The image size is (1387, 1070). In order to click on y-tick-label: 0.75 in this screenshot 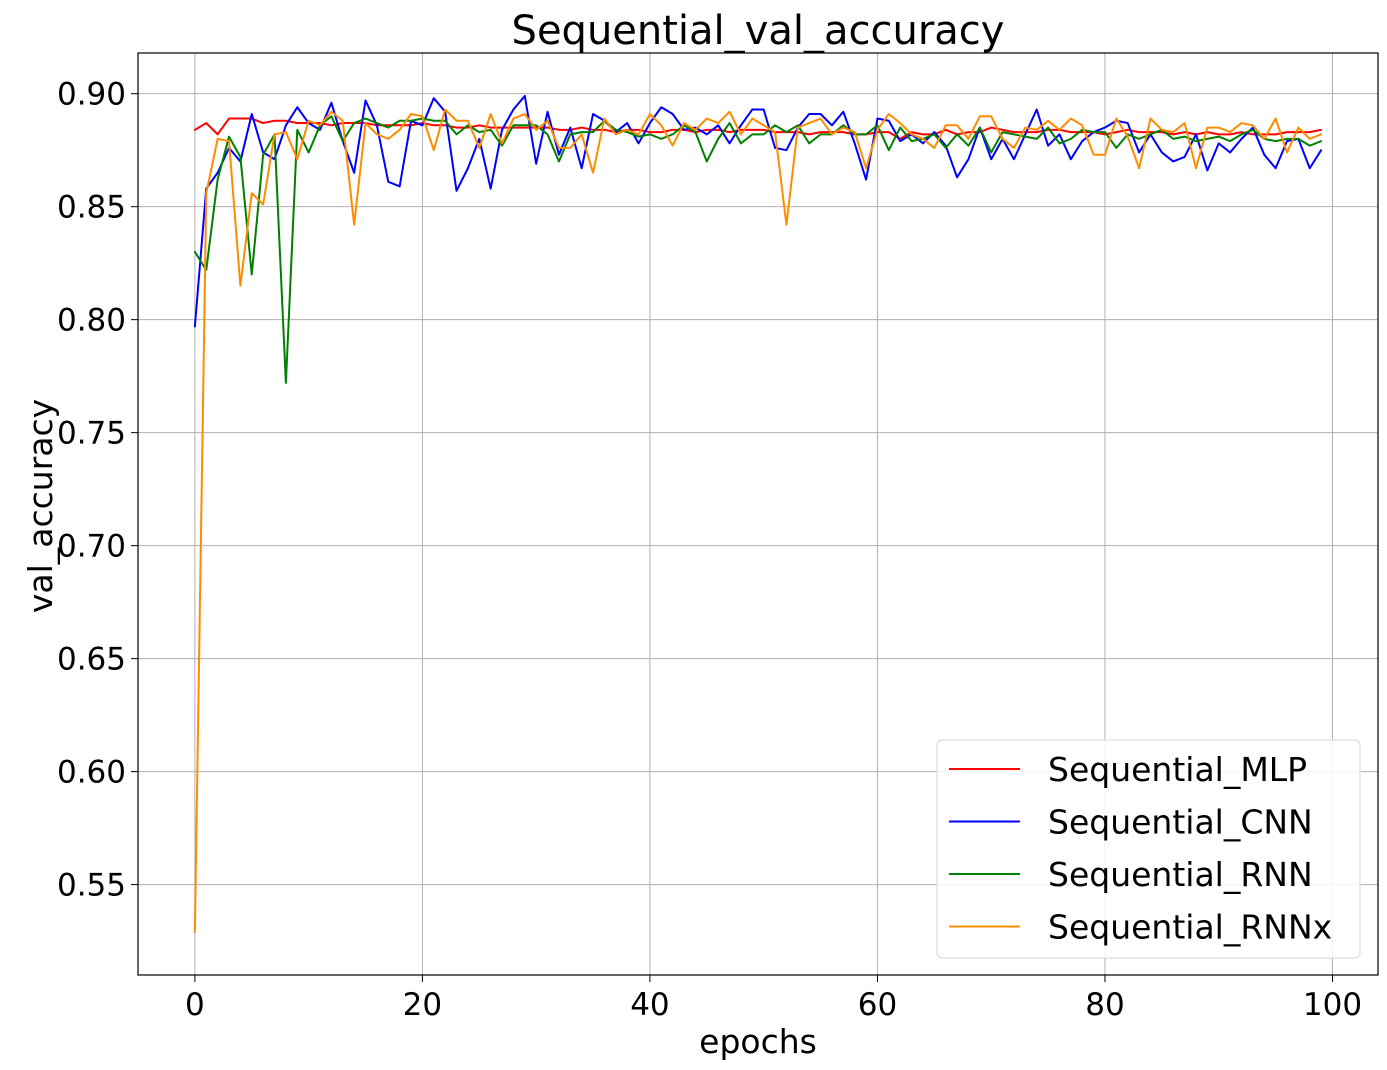, I will do `click(91, 434)`.